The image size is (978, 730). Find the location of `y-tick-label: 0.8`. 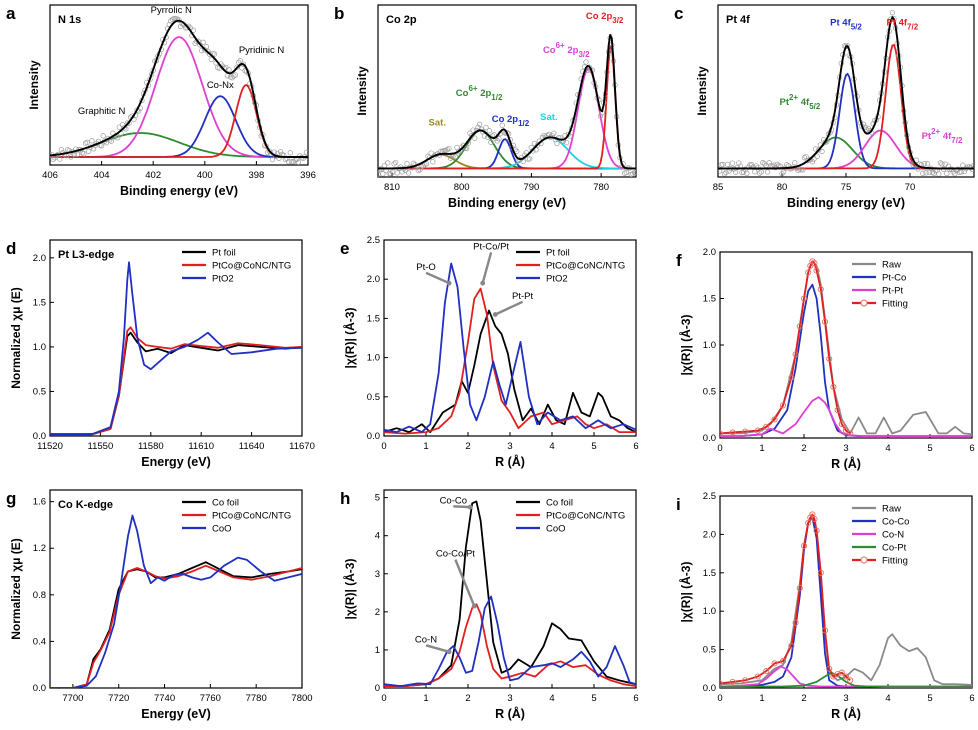

y-tick-label: 0.8 is located at coordinates (39, 595).